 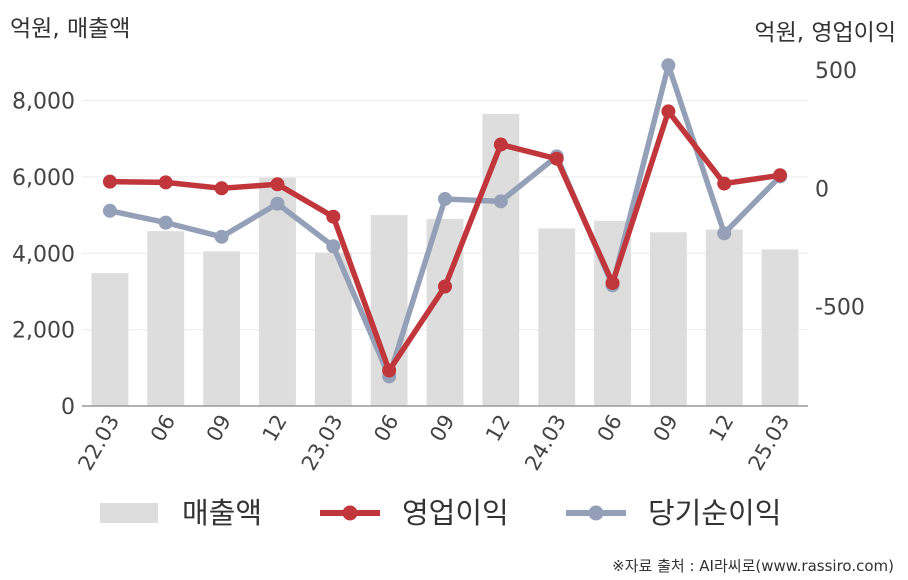 I want to click on legend-label: 매출액, so click(x=222, y=513).